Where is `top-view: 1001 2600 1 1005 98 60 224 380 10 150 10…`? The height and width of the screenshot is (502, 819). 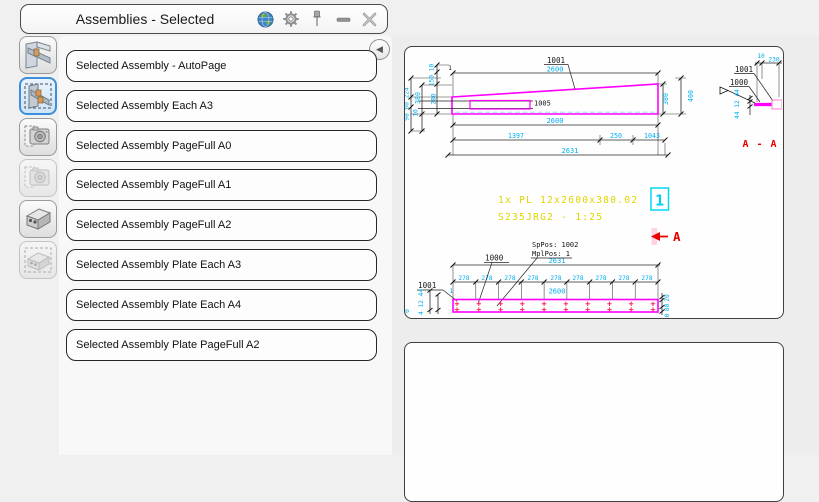 top-view: 1001 2600 1 1005 98 60 224 380 10 150 10… is located at coordinates (550, 107).